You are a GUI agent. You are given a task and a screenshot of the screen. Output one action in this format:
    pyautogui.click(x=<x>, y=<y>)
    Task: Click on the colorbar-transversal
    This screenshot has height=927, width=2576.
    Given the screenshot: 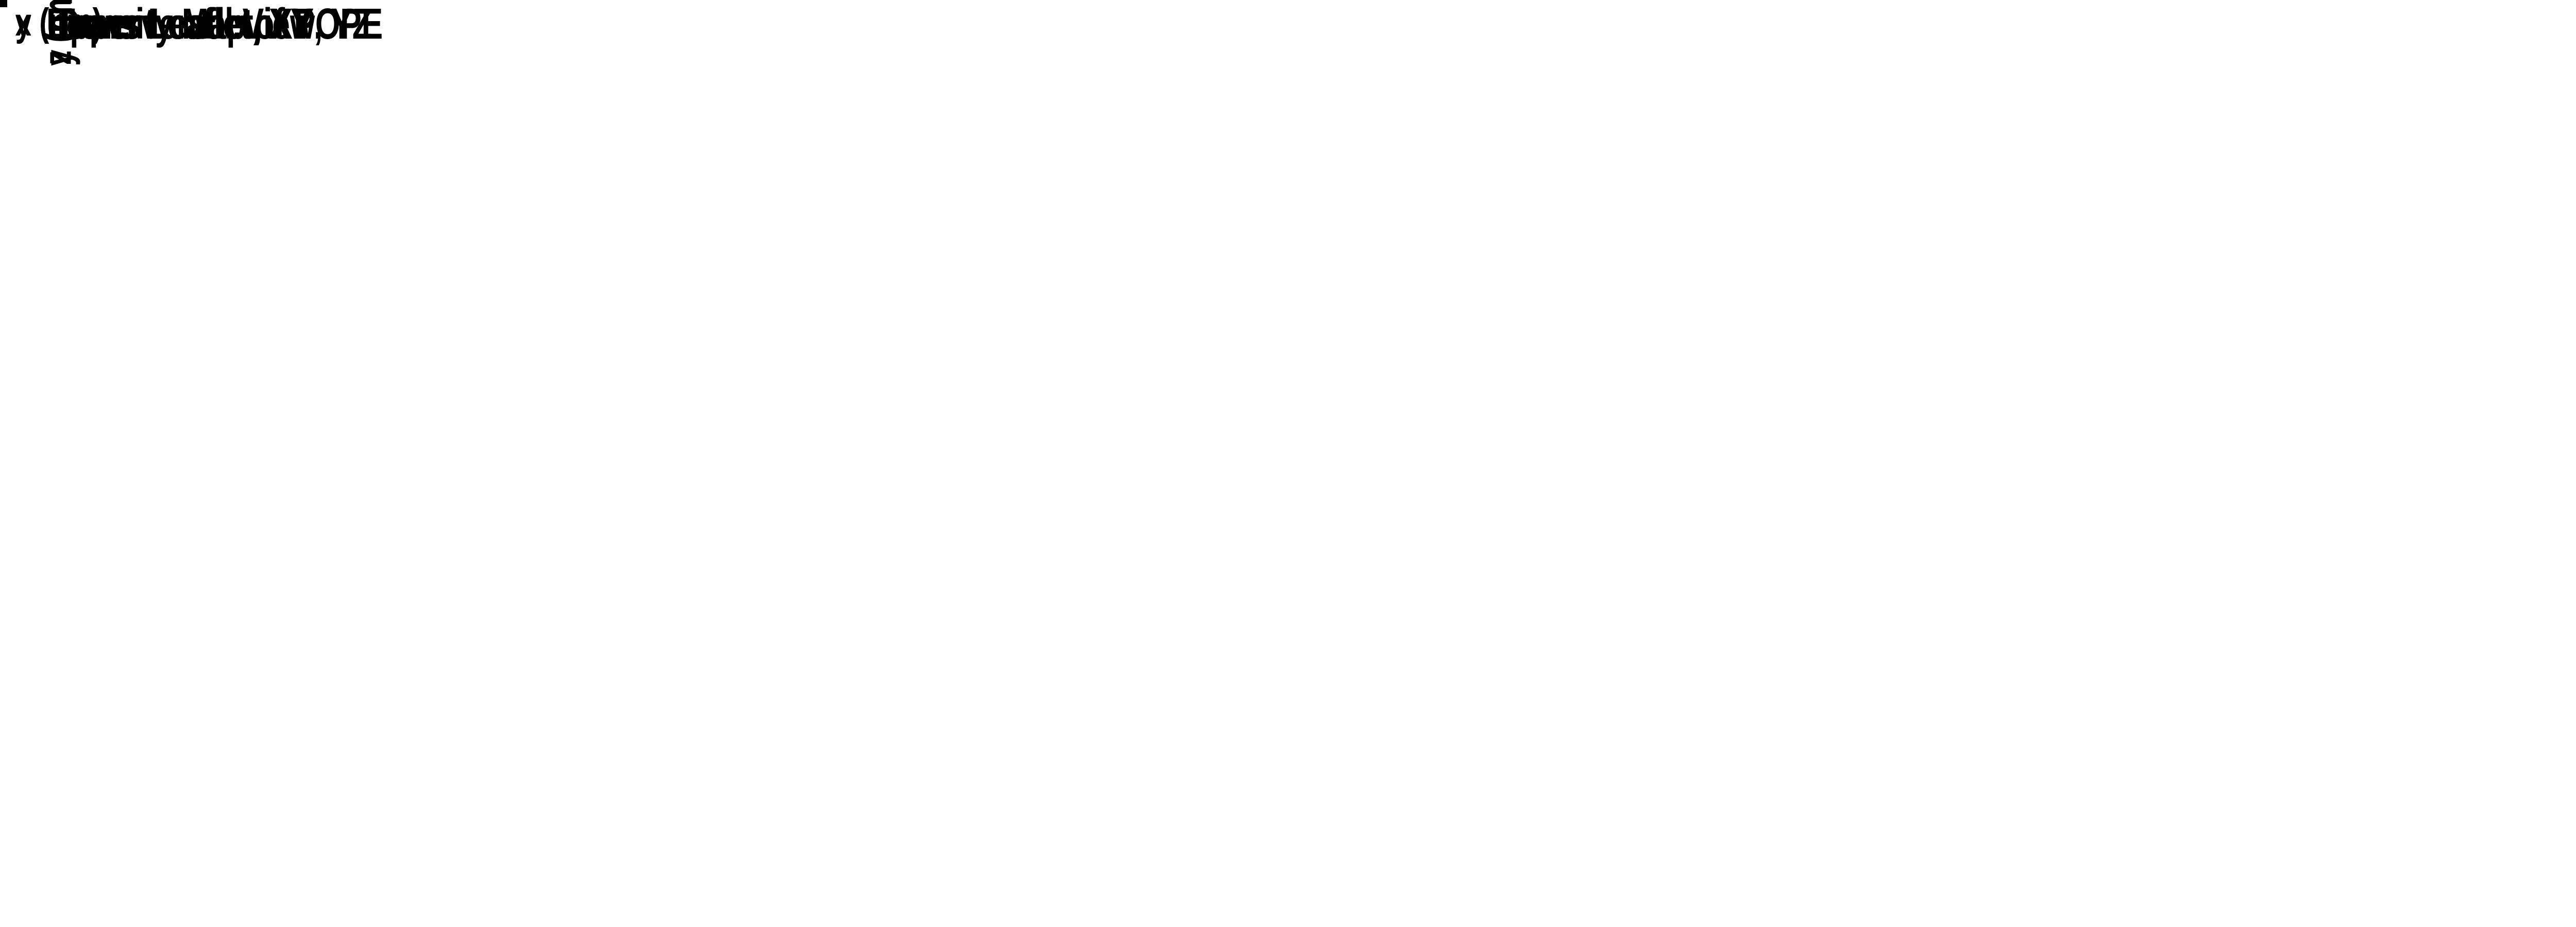 What is the action you would take?
    pyautogui.click(x=2, y=2)
    